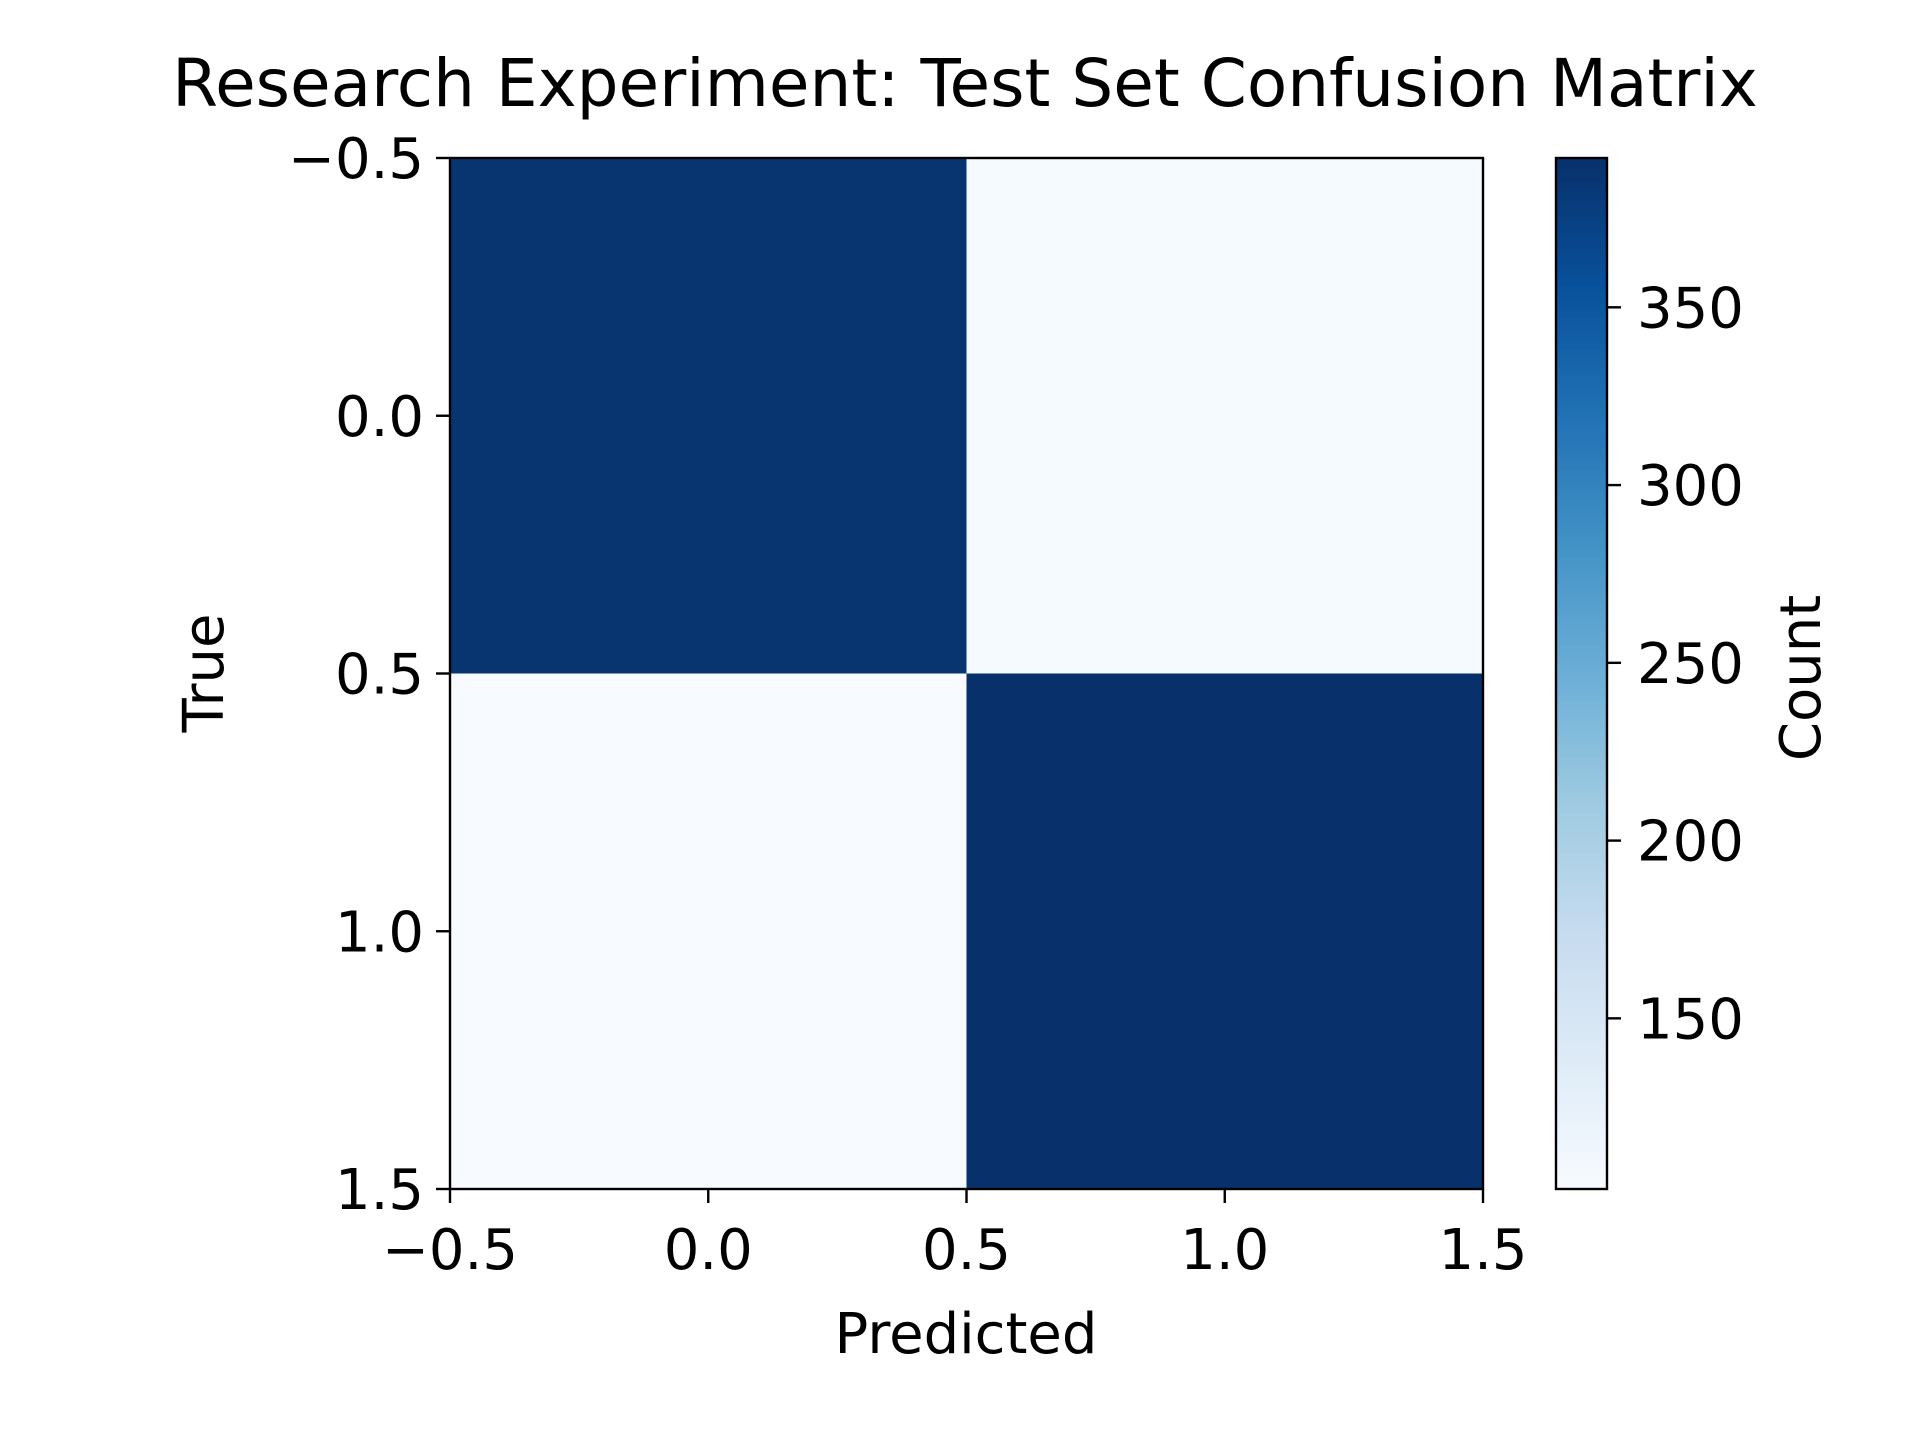 The width and height of the screenshot is (1920, 1440). What do you see at coordinates (356, 159) in the screenshot?
I see `y-tick-label: −0.5` at bounding box center [356, 159].